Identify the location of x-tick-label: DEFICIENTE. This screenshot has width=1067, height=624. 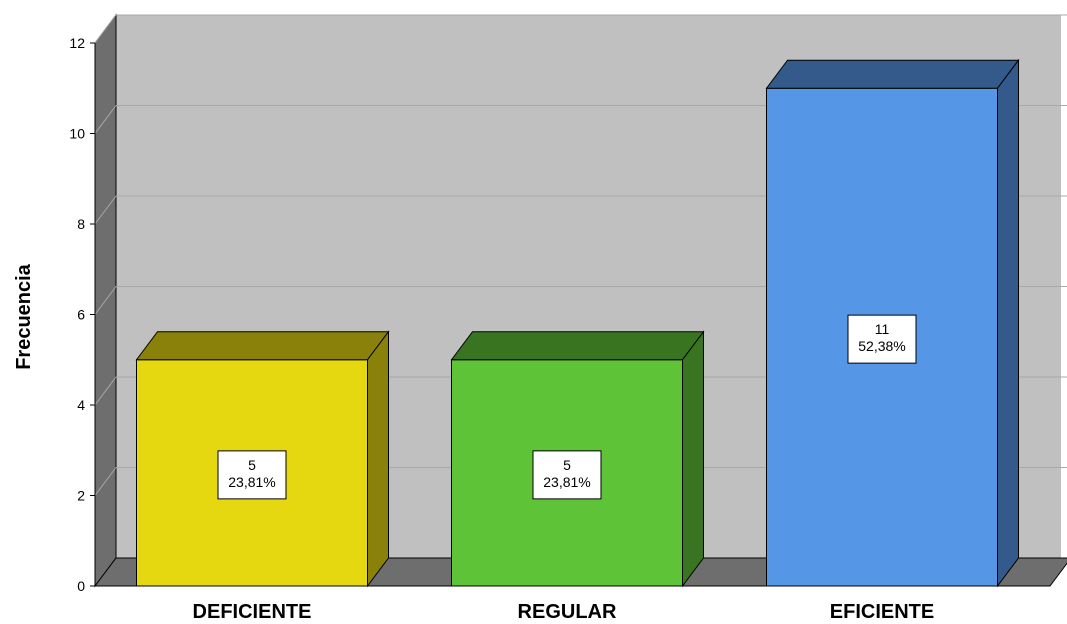
(252, 612).